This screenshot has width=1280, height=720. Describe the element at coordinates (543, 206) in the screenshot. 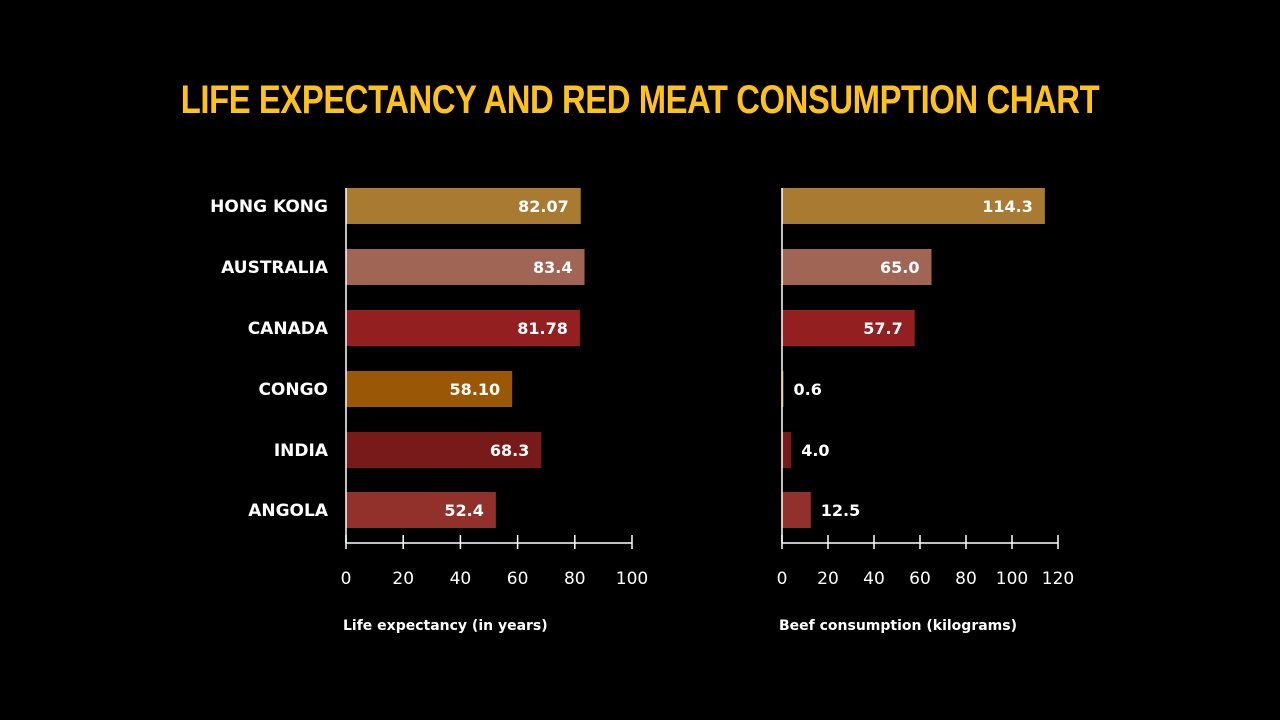

I see `value-label-0-0: 82.07` at that location.